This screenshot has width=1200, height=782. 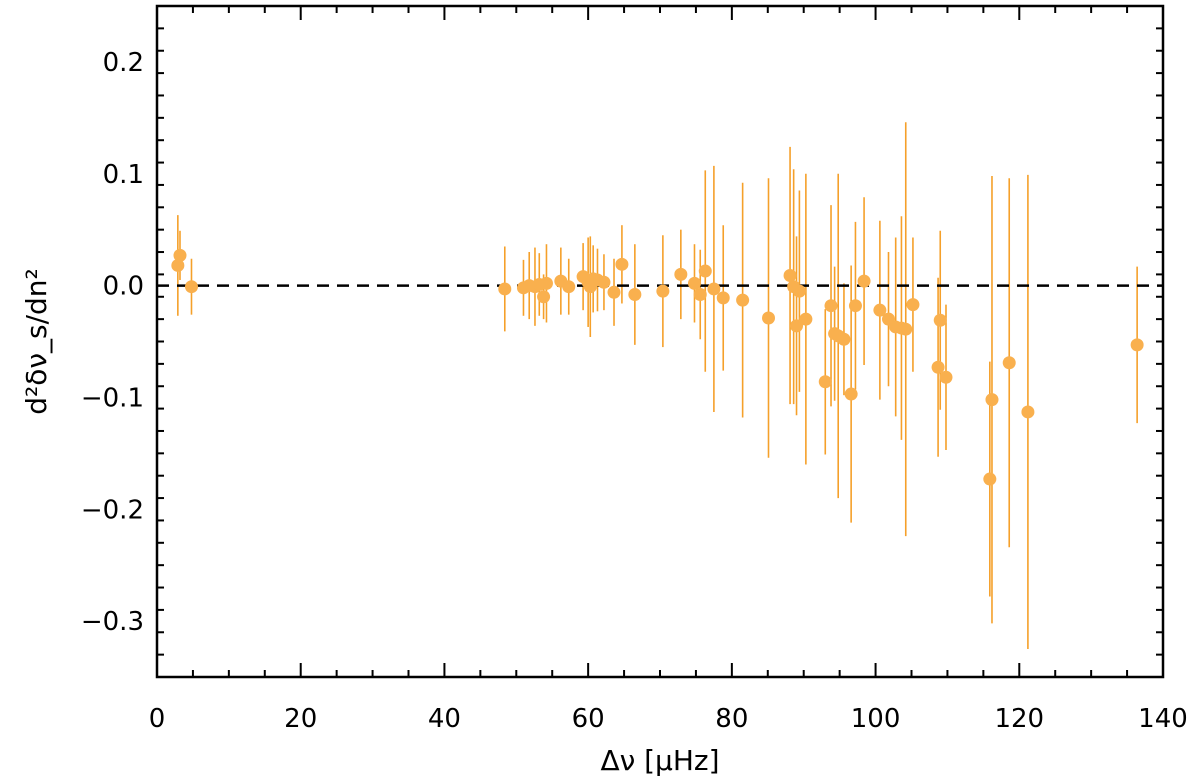 I want to click on x-tick-label: 40, so click(x=444, y=719).